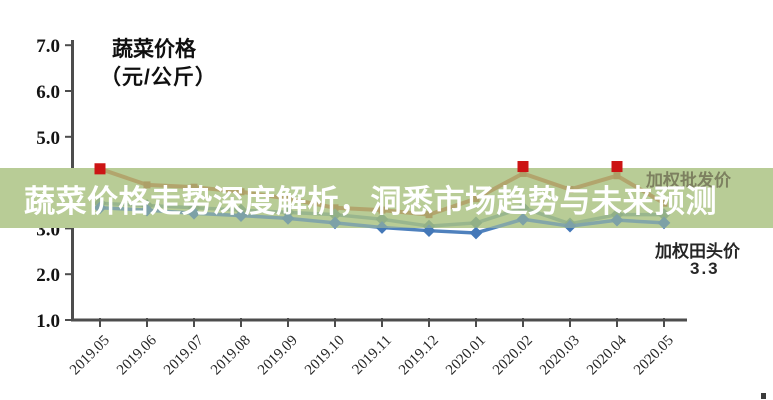 This screenshot has height=400, width=773. What do you see at coordinates (48, 138) in the screenshot?
I see `y-tick-label: 5.0` at bounding box center [48, 138].